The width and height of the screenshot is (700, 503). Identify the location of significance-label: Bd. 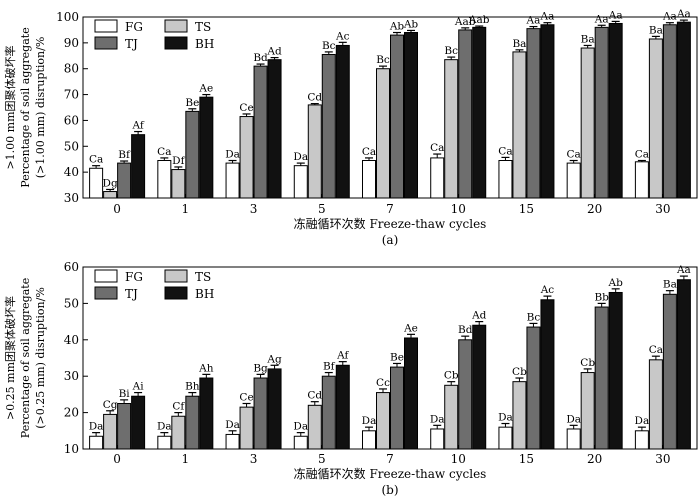
(260, 58).